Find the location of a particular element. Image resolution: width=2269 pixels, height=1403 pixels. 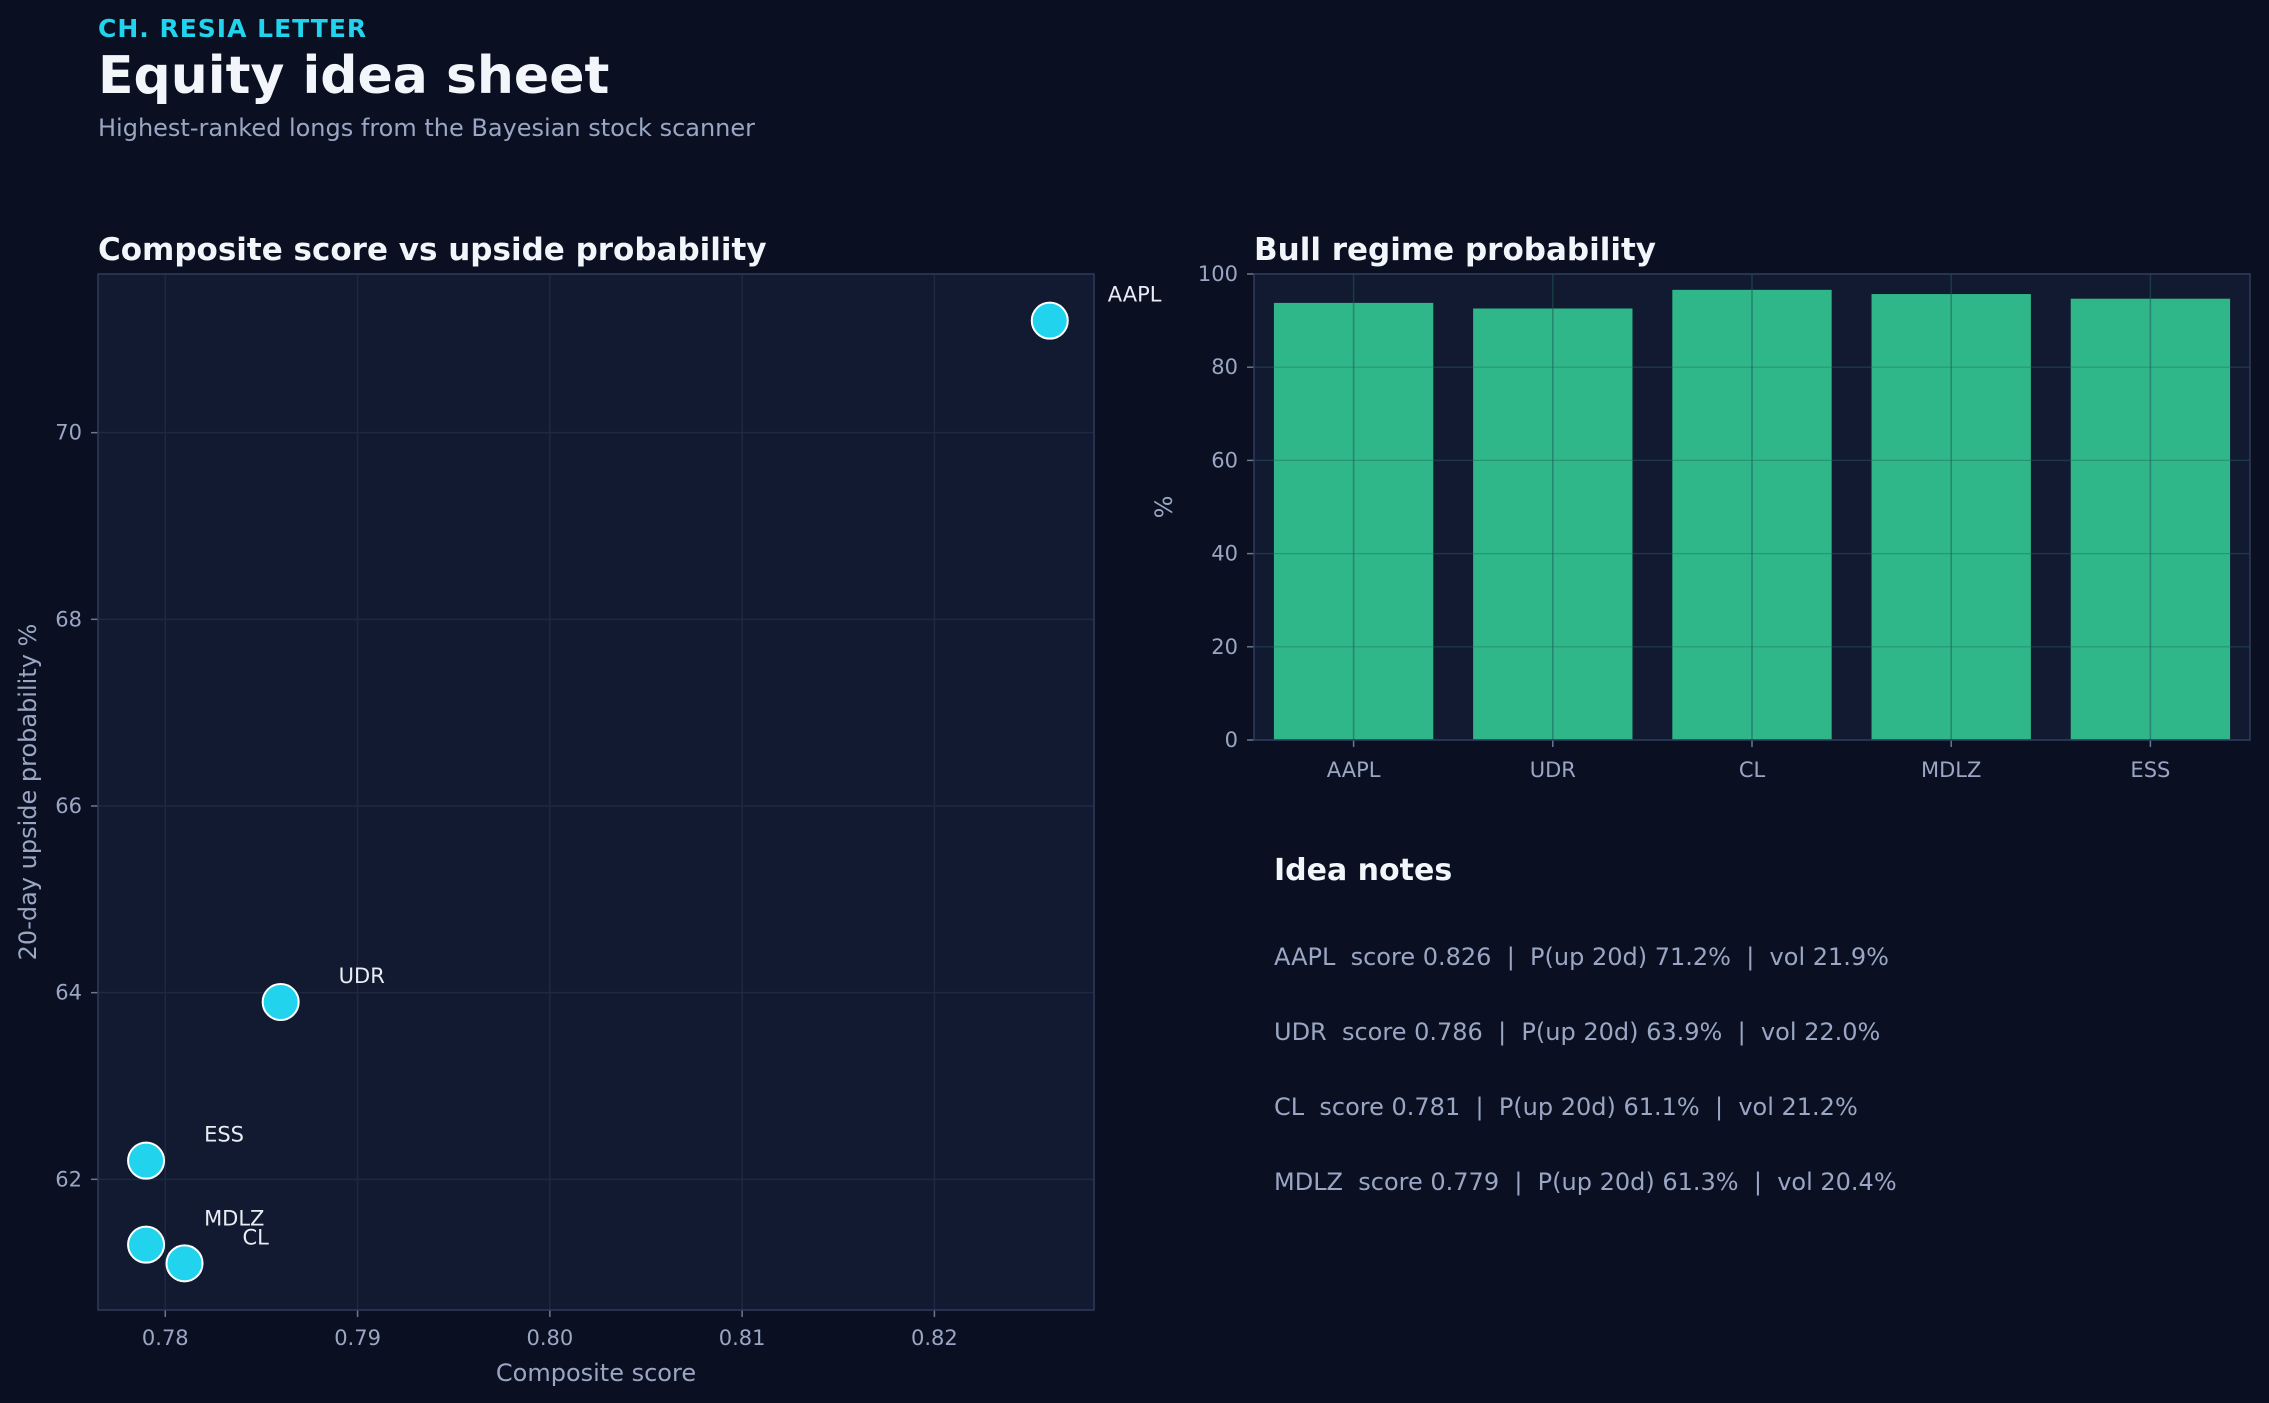

scatter-point-label-mdlz: MDLZ is located at coordinates (234, 1219).